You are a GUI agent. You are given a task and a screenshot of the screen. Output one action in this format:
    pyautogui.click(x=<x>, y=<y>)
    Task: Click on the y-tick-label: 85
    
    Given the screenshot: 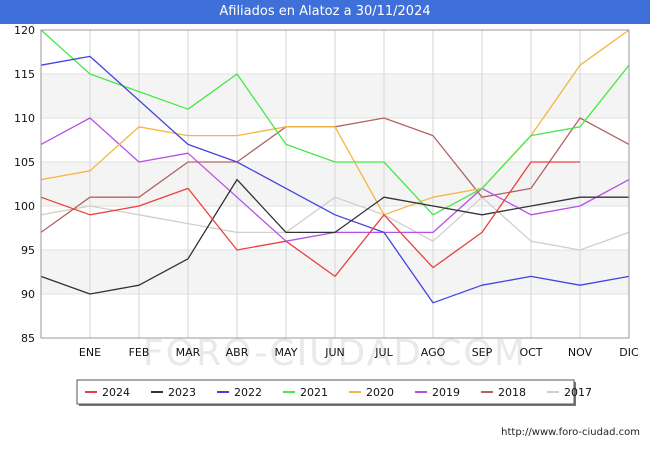 What is the action you would take?
    pyautogui.click(x=28, y=338)
    